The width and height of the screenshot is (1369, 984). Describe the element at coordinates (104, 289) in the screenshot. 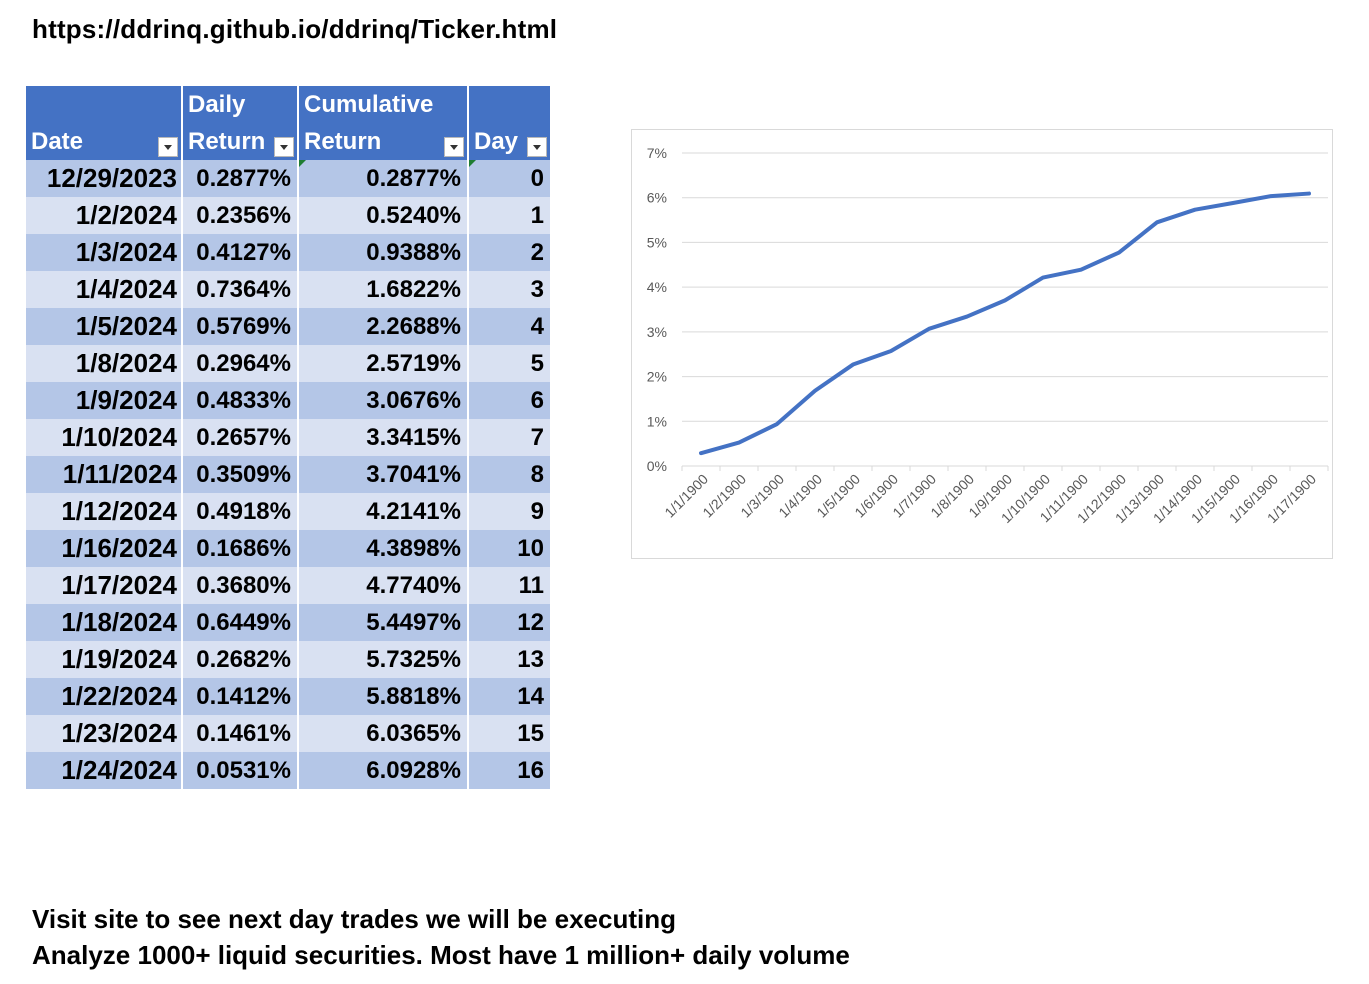

I see `date-cell: 1/4/2024` at that location.